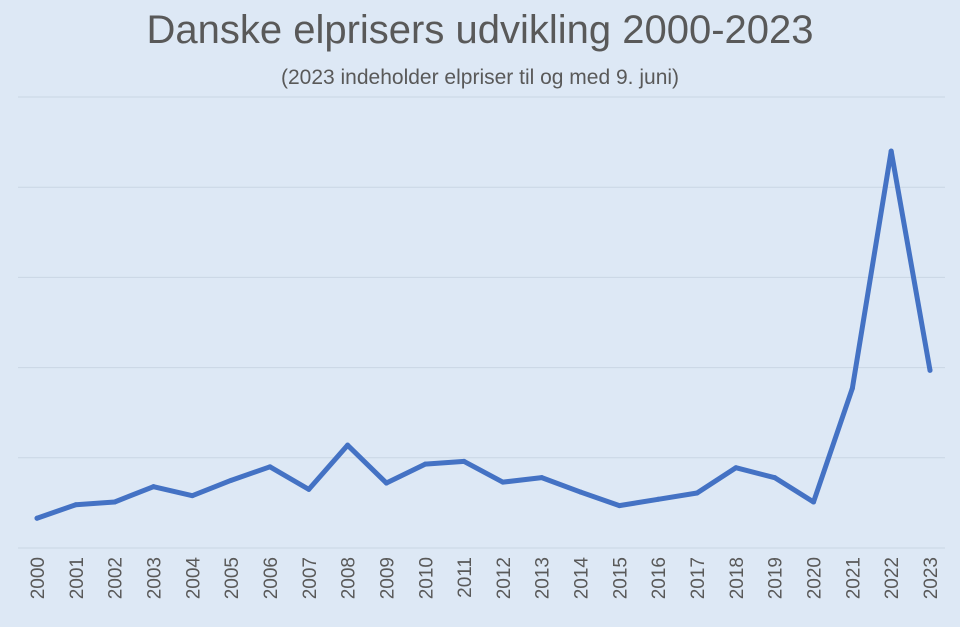  What do you see at coordinates (348, 445) in the screenshot?
I see `data-point-2008` at bounding box center [348, 445].